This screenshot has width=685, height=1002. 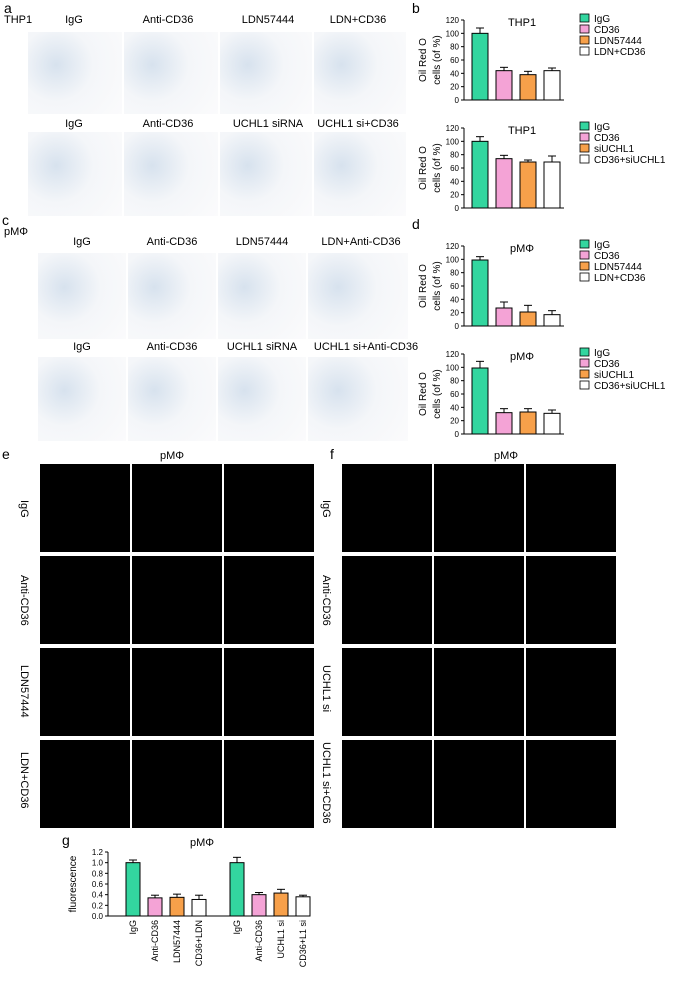 What do you see at coordinates (237, 927) in the screenshot?
I see `x-tick-label: IgG` at bounding box center [237, 927].